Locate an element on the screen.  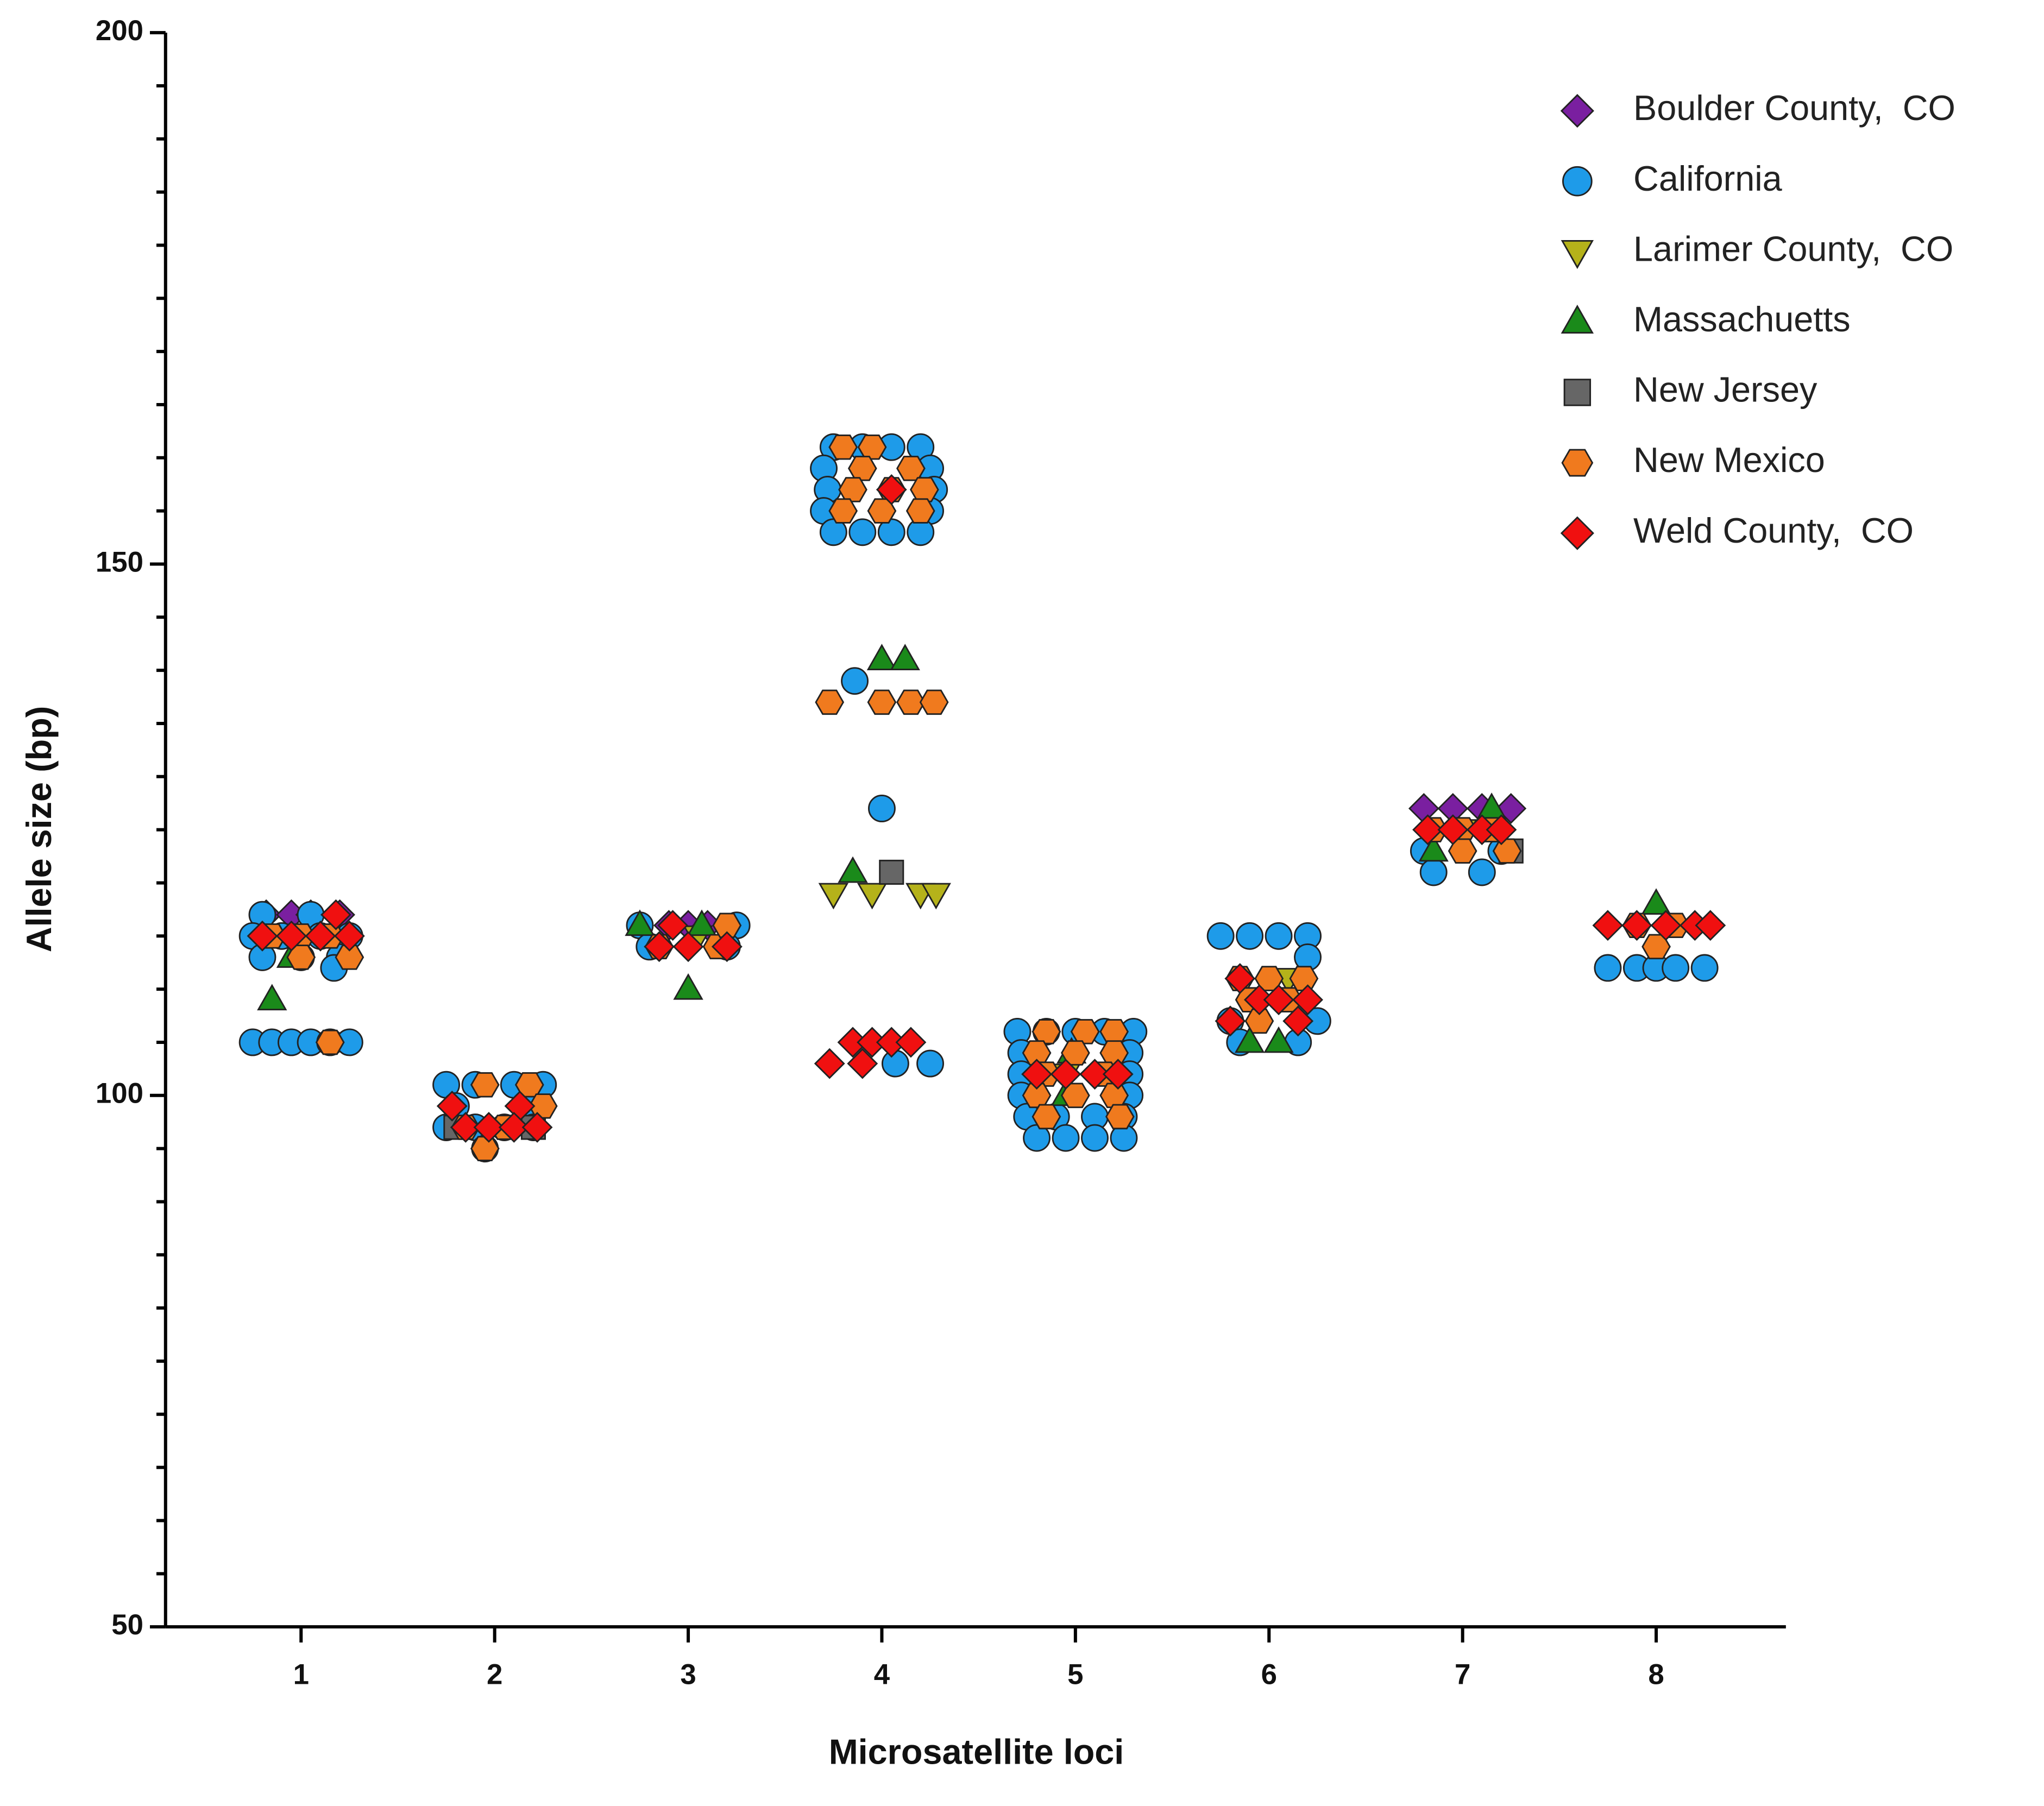
legend-label: New Jersey is located at coordinates (1725, 390).